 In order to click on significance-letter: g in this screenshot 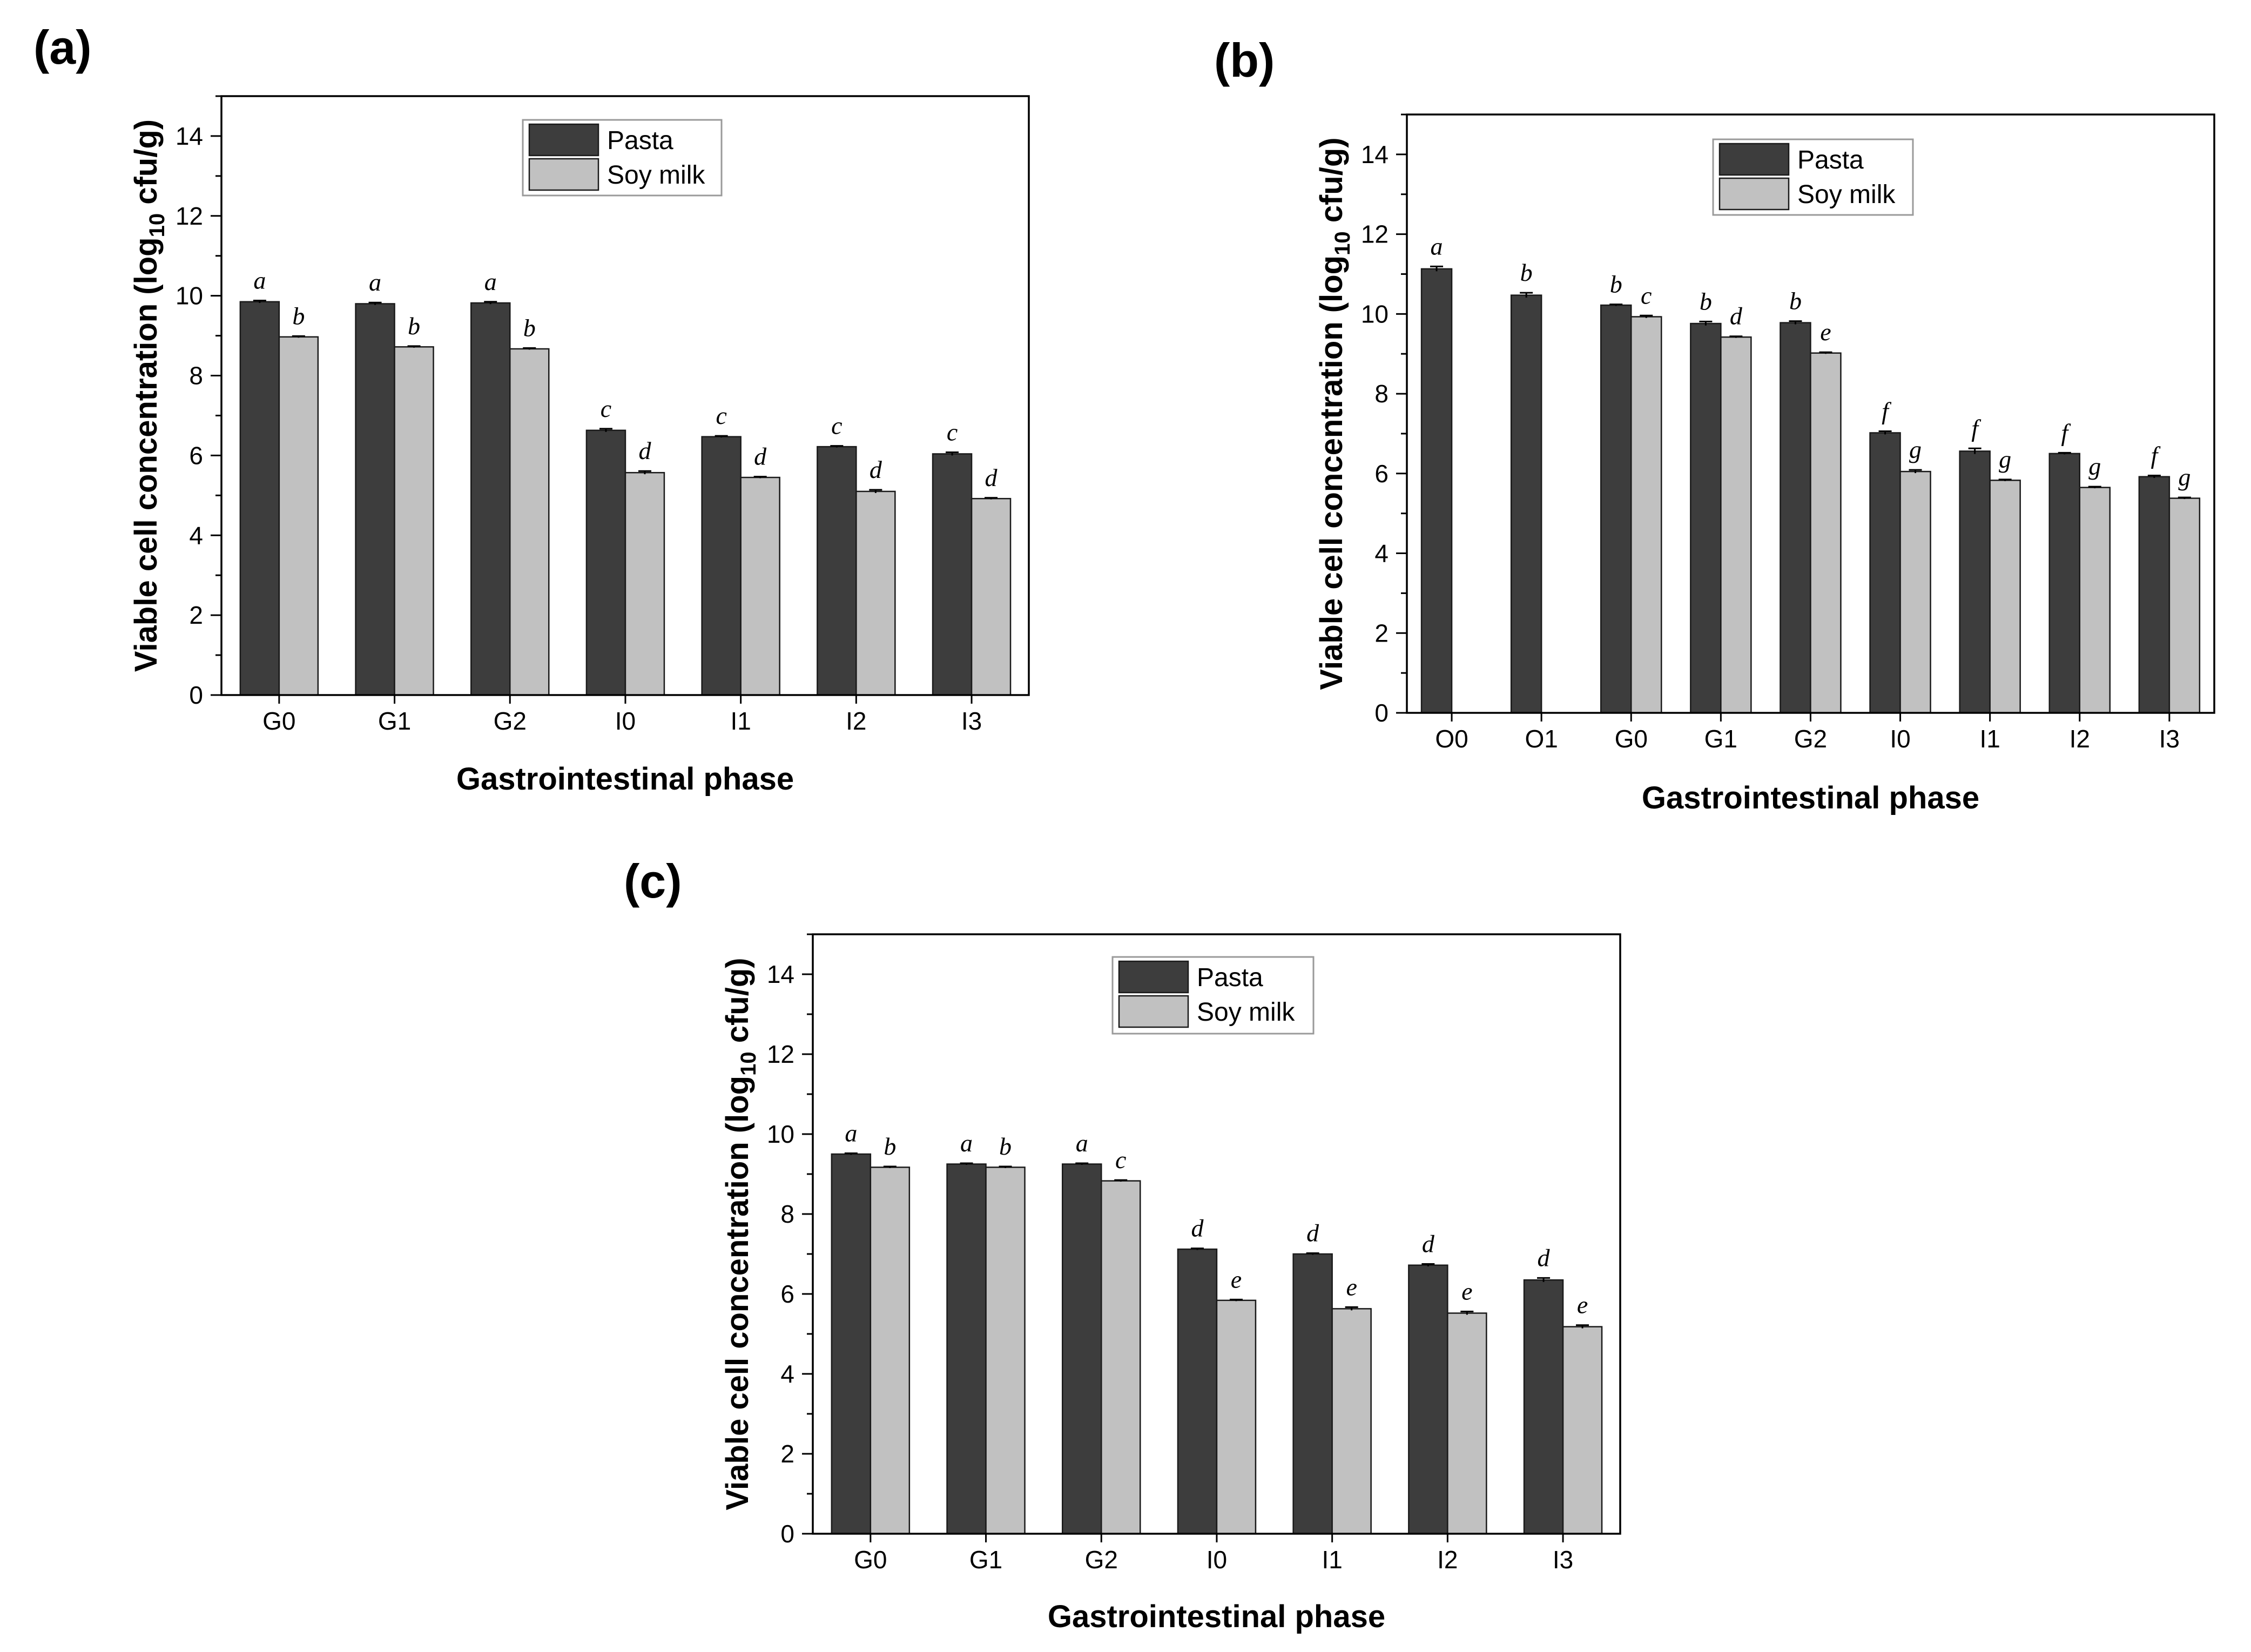, I will do `click(2094, 467)`.